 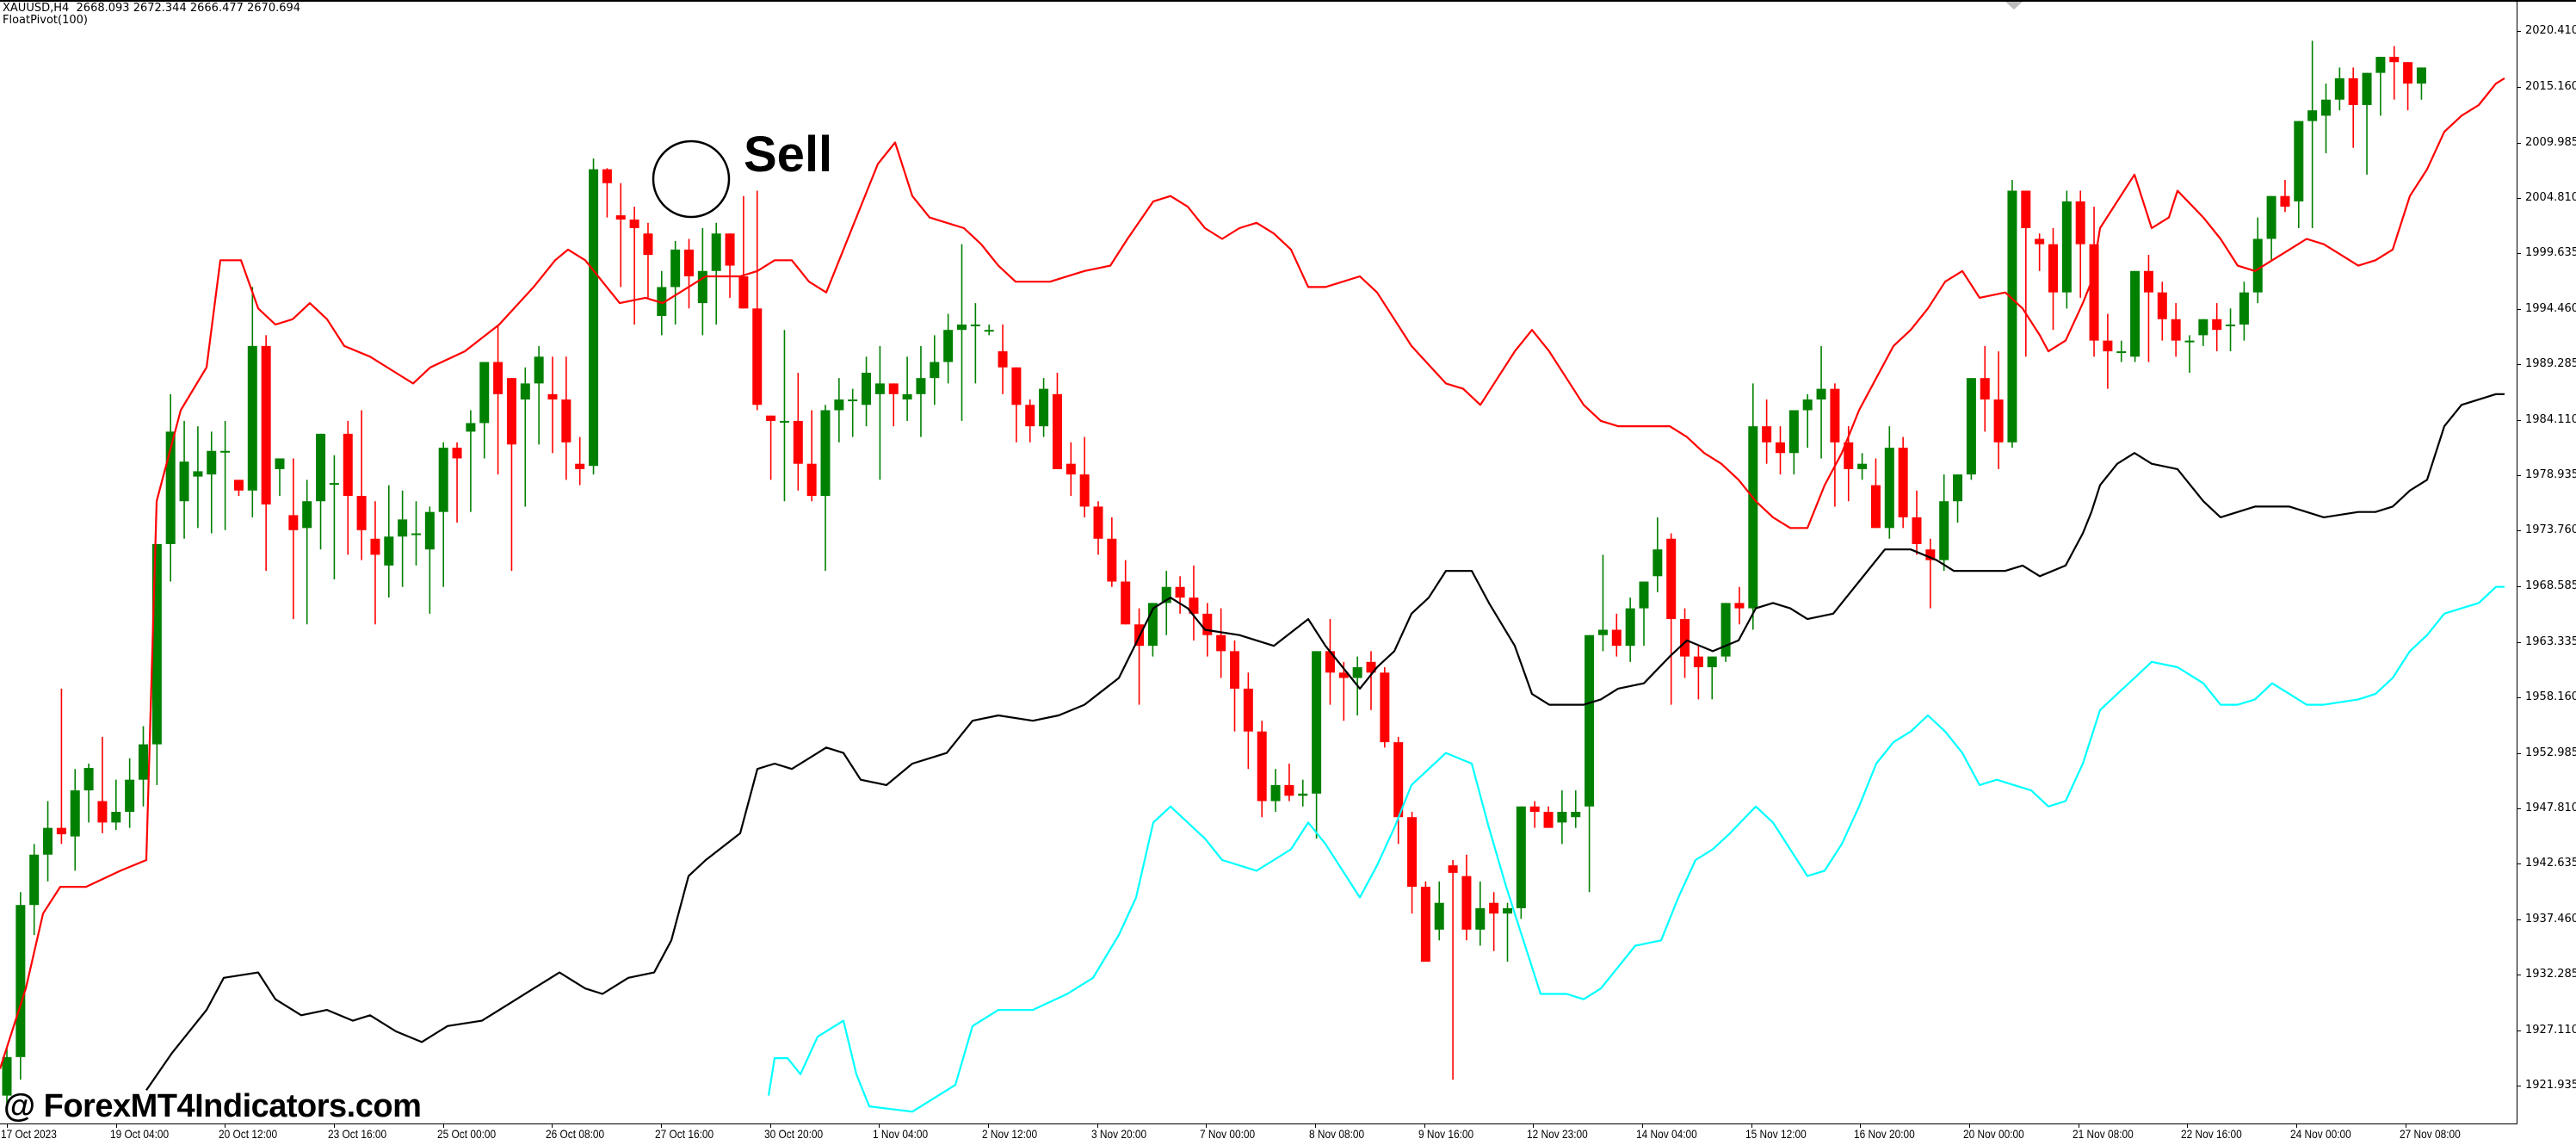 What do you see at coordinates (140, 1134) in the screenshot?
I see `time-label: 19 Oct 04:00` at bounding box center [140, 1134].